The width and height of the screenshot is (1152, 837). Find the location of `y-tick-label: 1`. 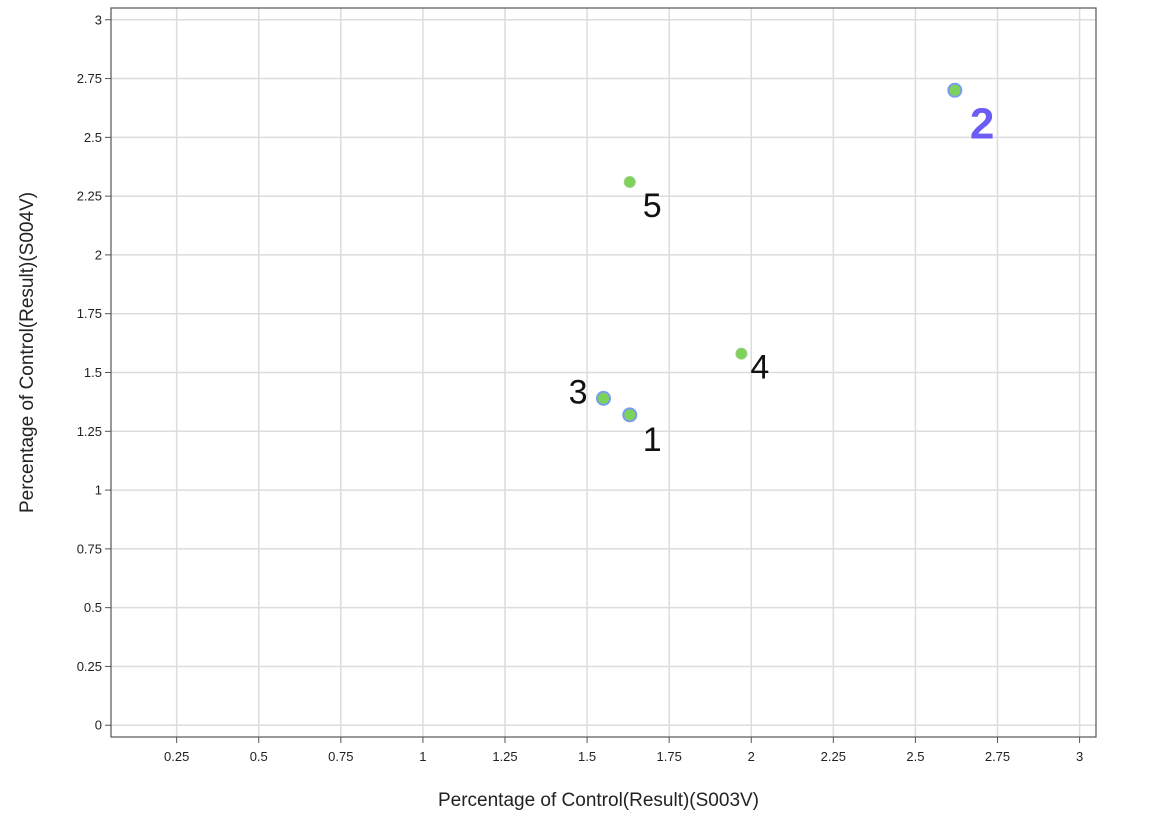

y-tick-label: 1 is located at coordinates (98, 490).